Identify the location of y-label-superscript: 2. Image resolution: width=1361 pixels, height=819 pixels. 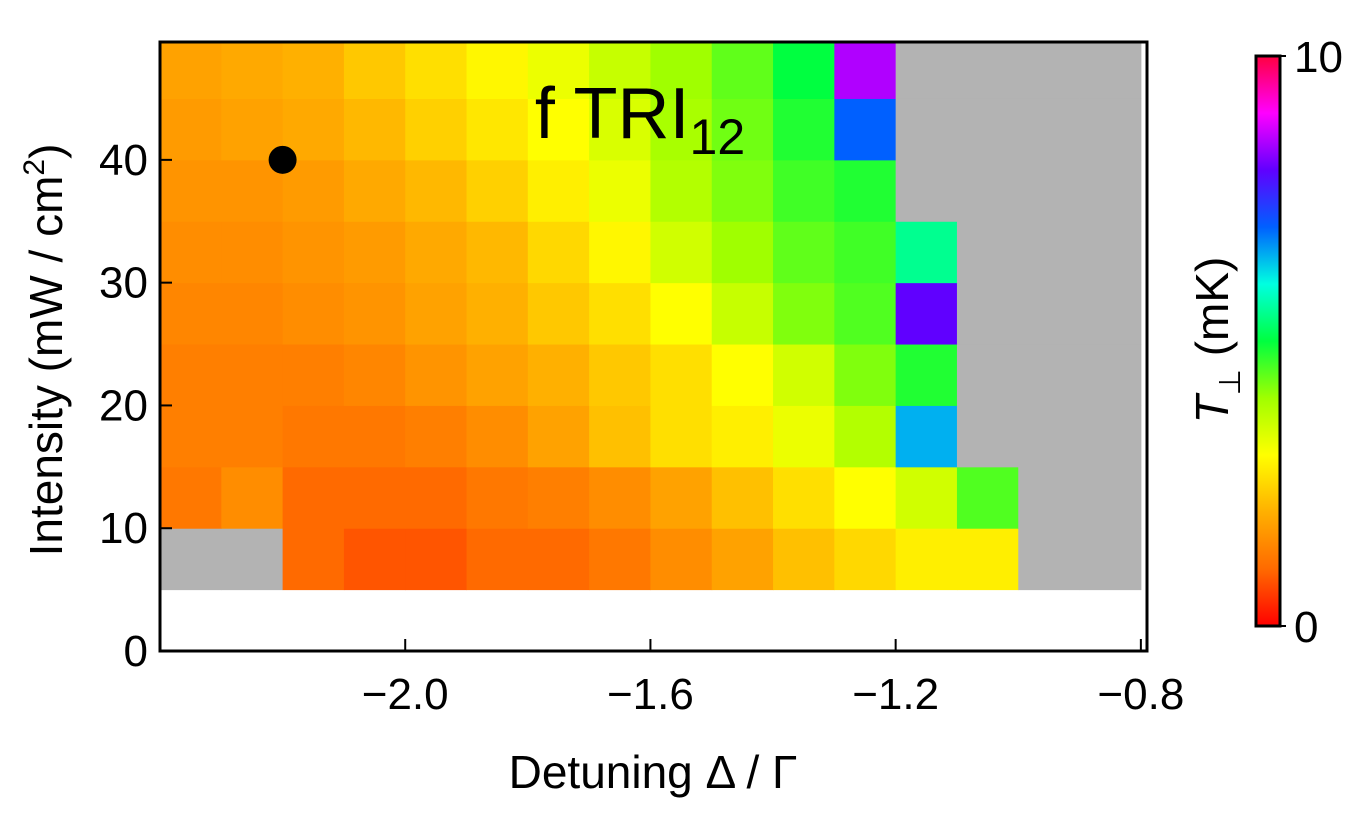
(34, 167).